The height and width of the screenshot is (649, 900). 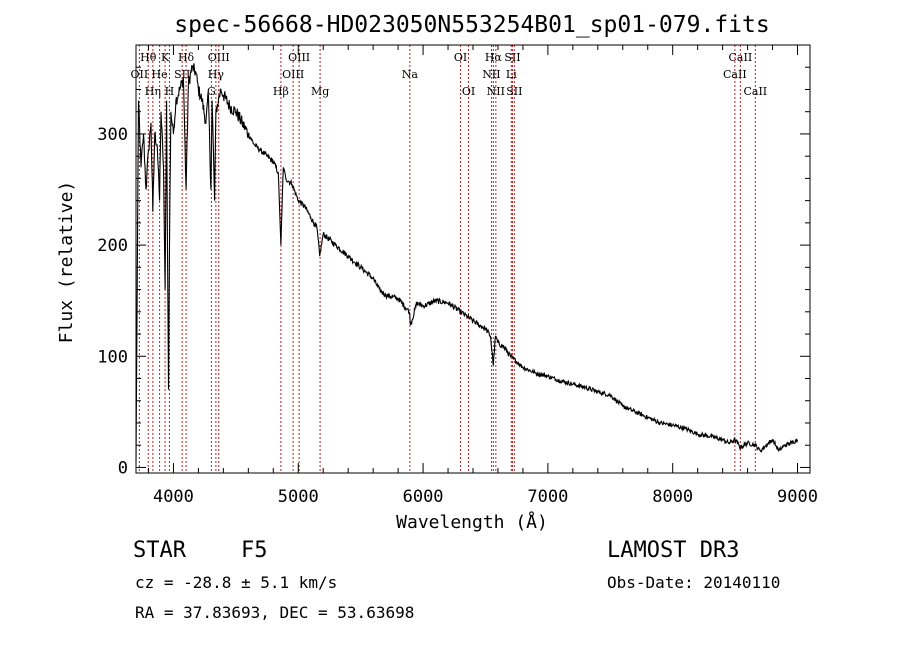 I want to click on y-axis-label: Flux (relative), so click(x=66, y=262).